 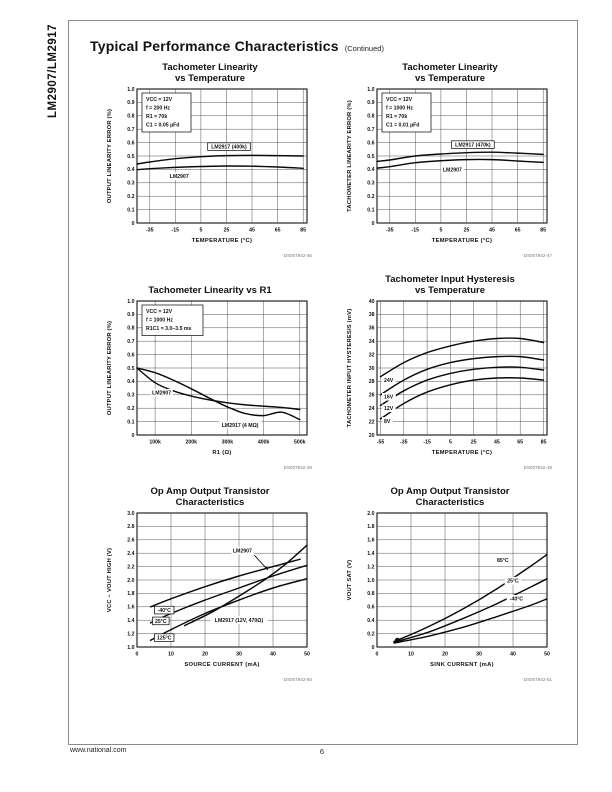 What do you see at coordinates (98, 750) in the screenshot?
I see `footer-url: www.national.com` at bounding box center [98, 750].